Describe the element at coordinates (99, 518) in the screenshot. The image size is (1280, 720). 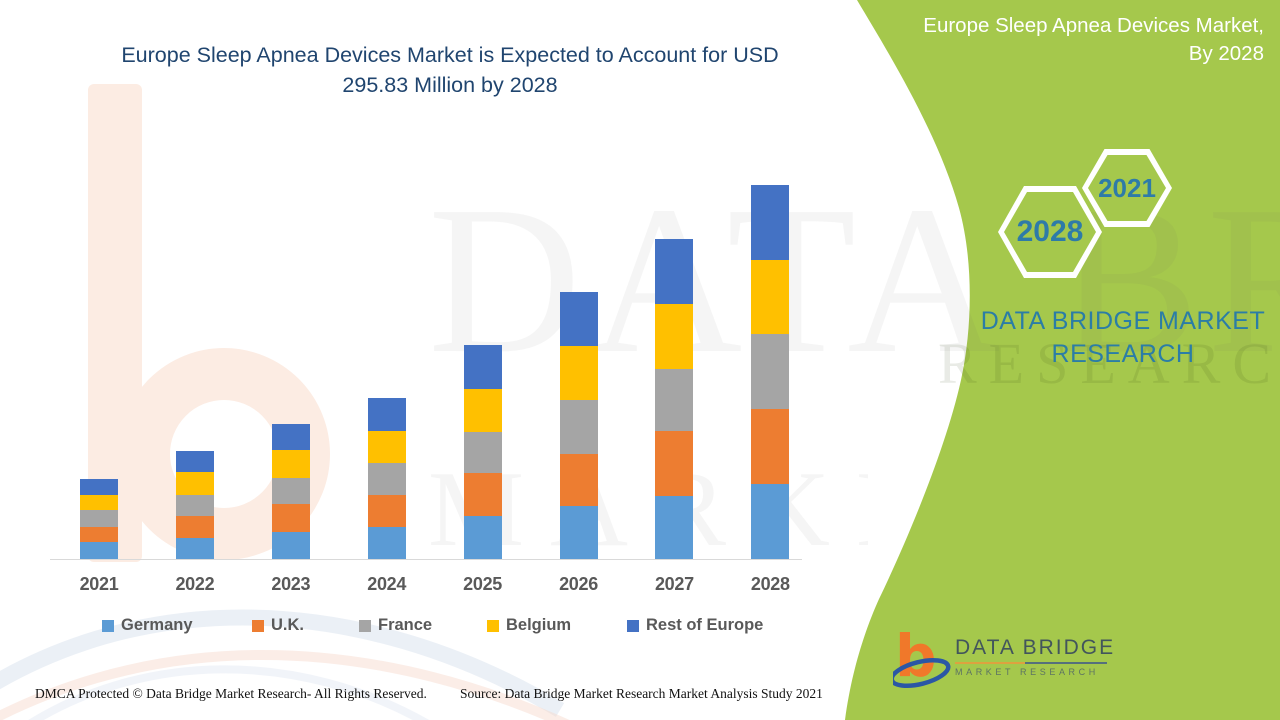
I see `bar-segment-france-2021` at that location.